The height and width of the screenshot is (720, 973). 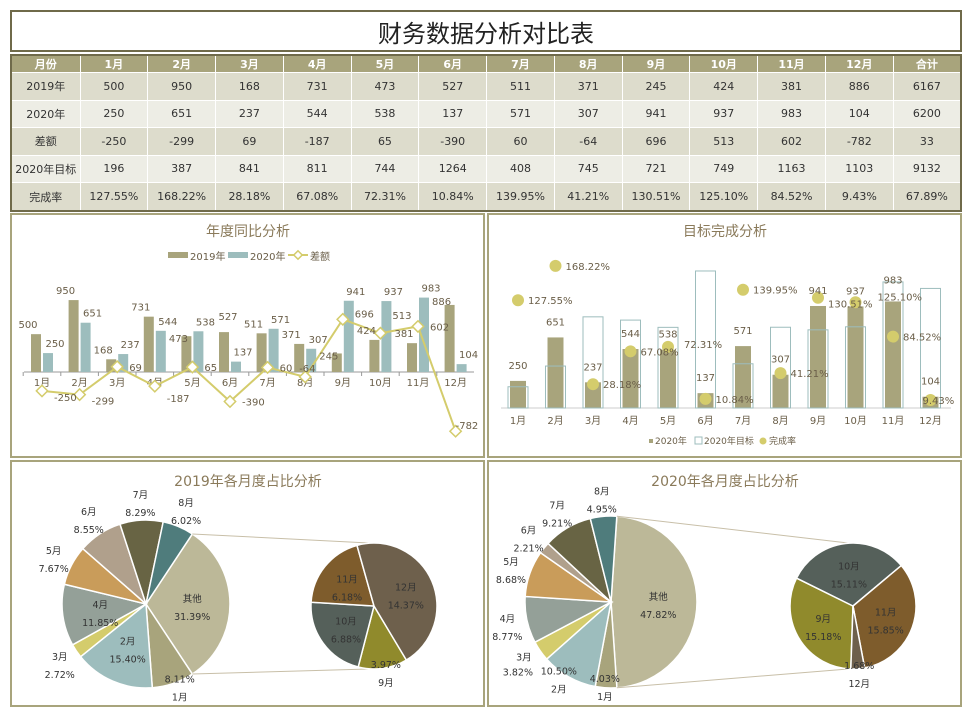 I want to click on table-cell: -299, so click(x=182, y=141).